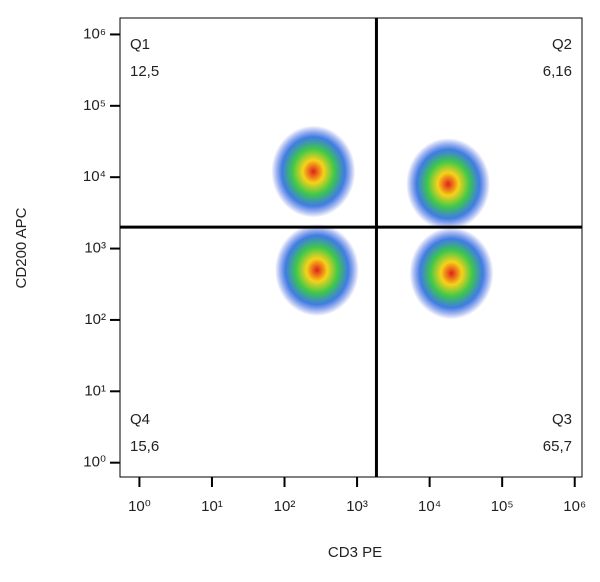  What do you see at coordinates (21, 247) in the screenshot?
I see `y-axis-label: CD200 APC` at bounding box center [21, 247].